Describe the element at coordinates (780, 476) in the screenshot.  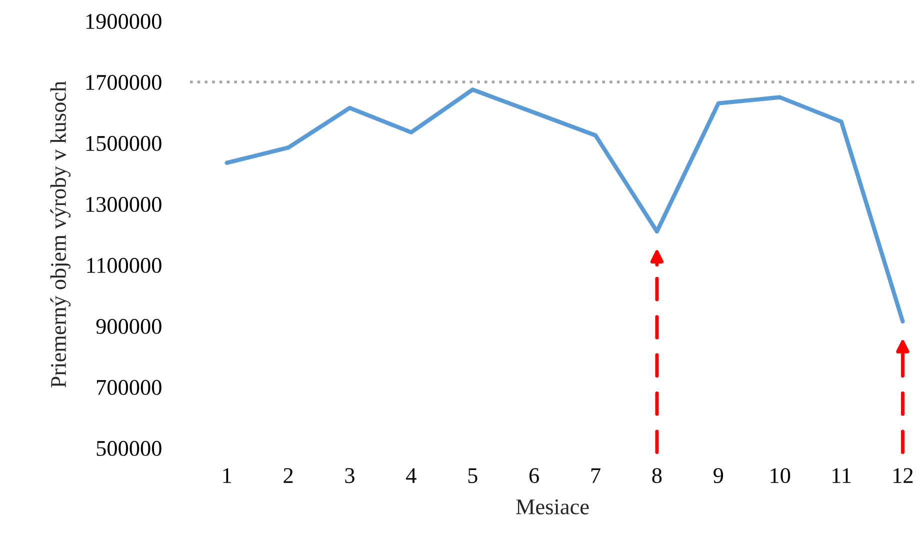
I see `x-tick-label: 10` at that location.